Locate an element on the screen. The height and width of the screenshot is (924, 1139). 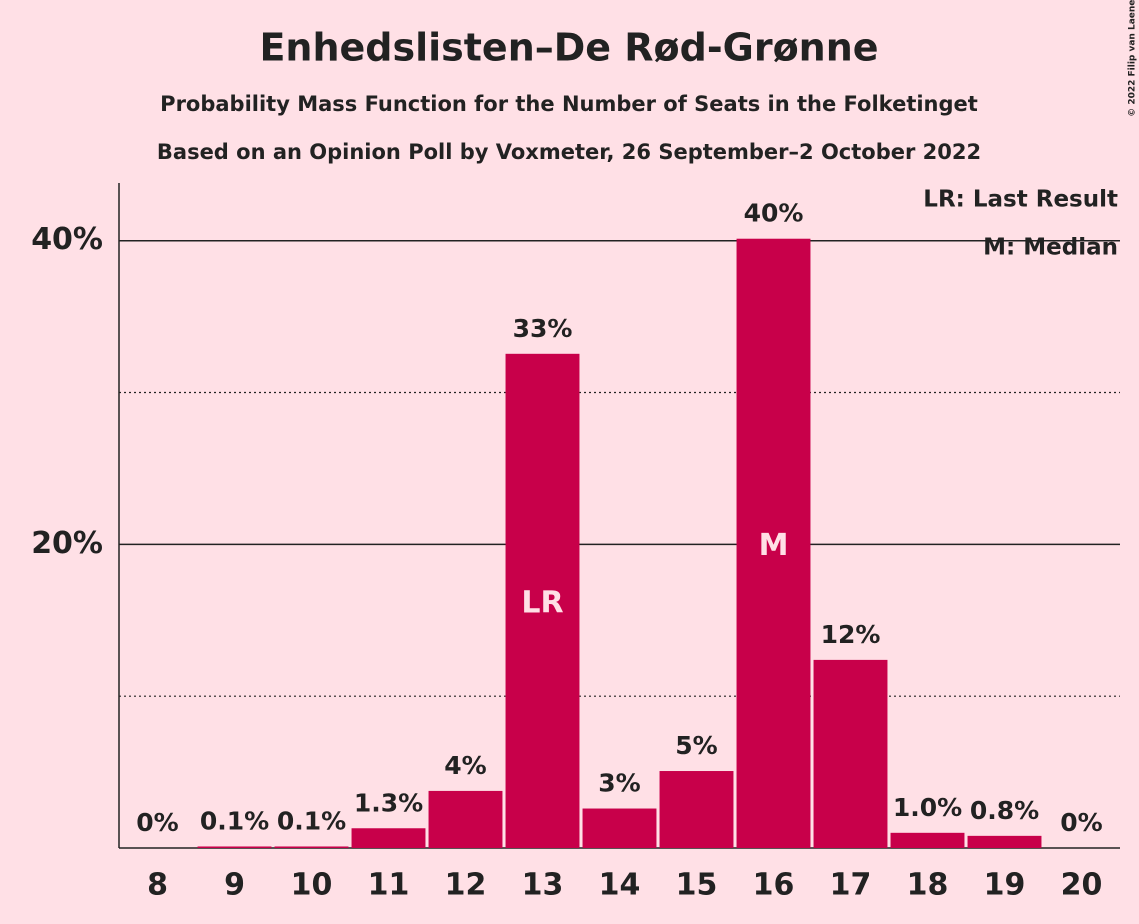
x-tick-label: 8 is located at coordinates (157, 885).